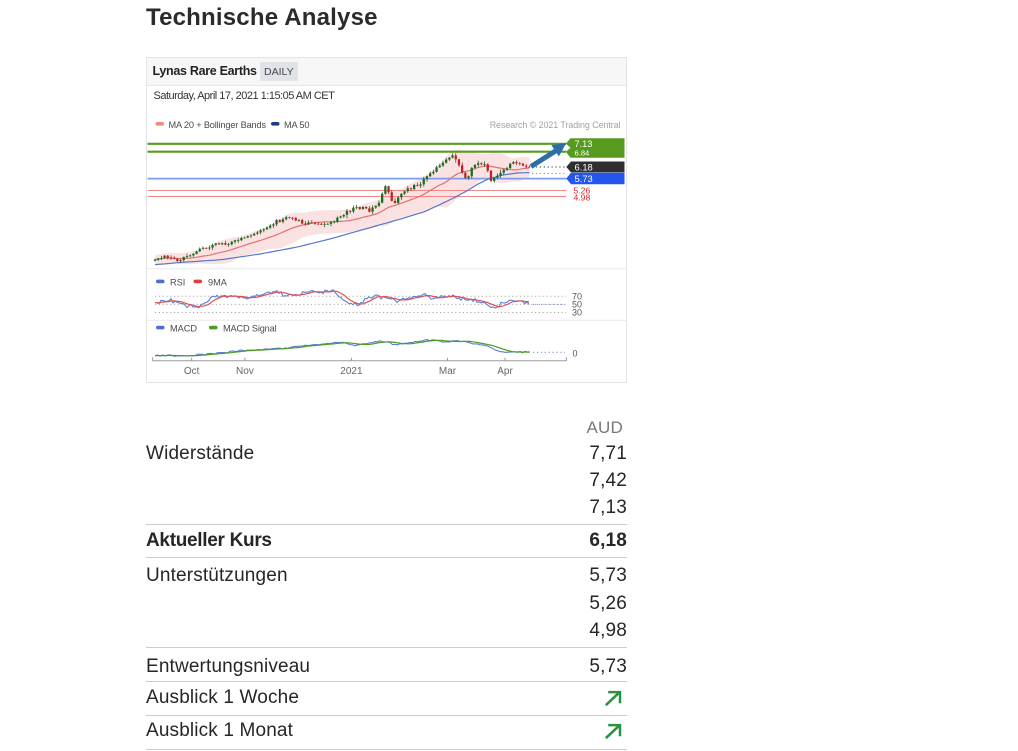 This screenshot has width=1018, height=751. What do you see at coordinates (296, 125) in the screenshot?
I see `svg-text: MA 50` at bounding box center [296, 125].